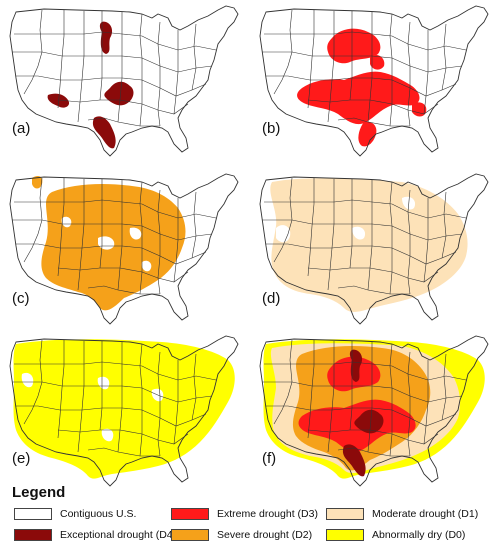  I want to click on legend-label-d3: Extreme drought (D3), so click(267, 514).